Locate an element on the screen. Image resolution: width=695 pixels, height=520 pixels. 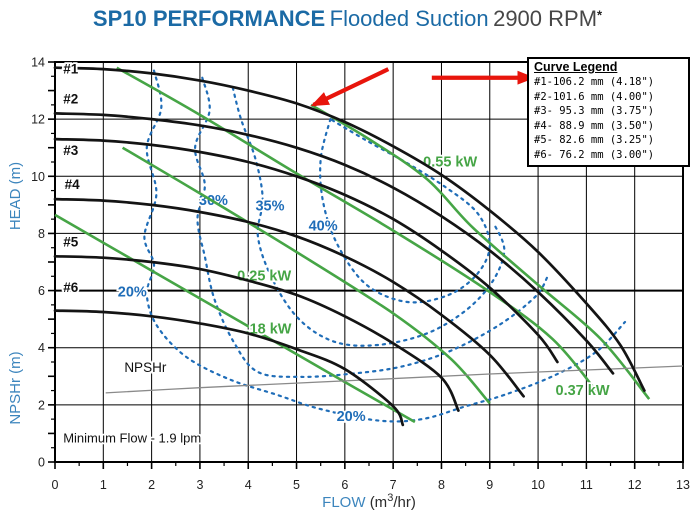
legend-entry: #2-101.6 mm (4.00") is located at coordinates (594, 96).